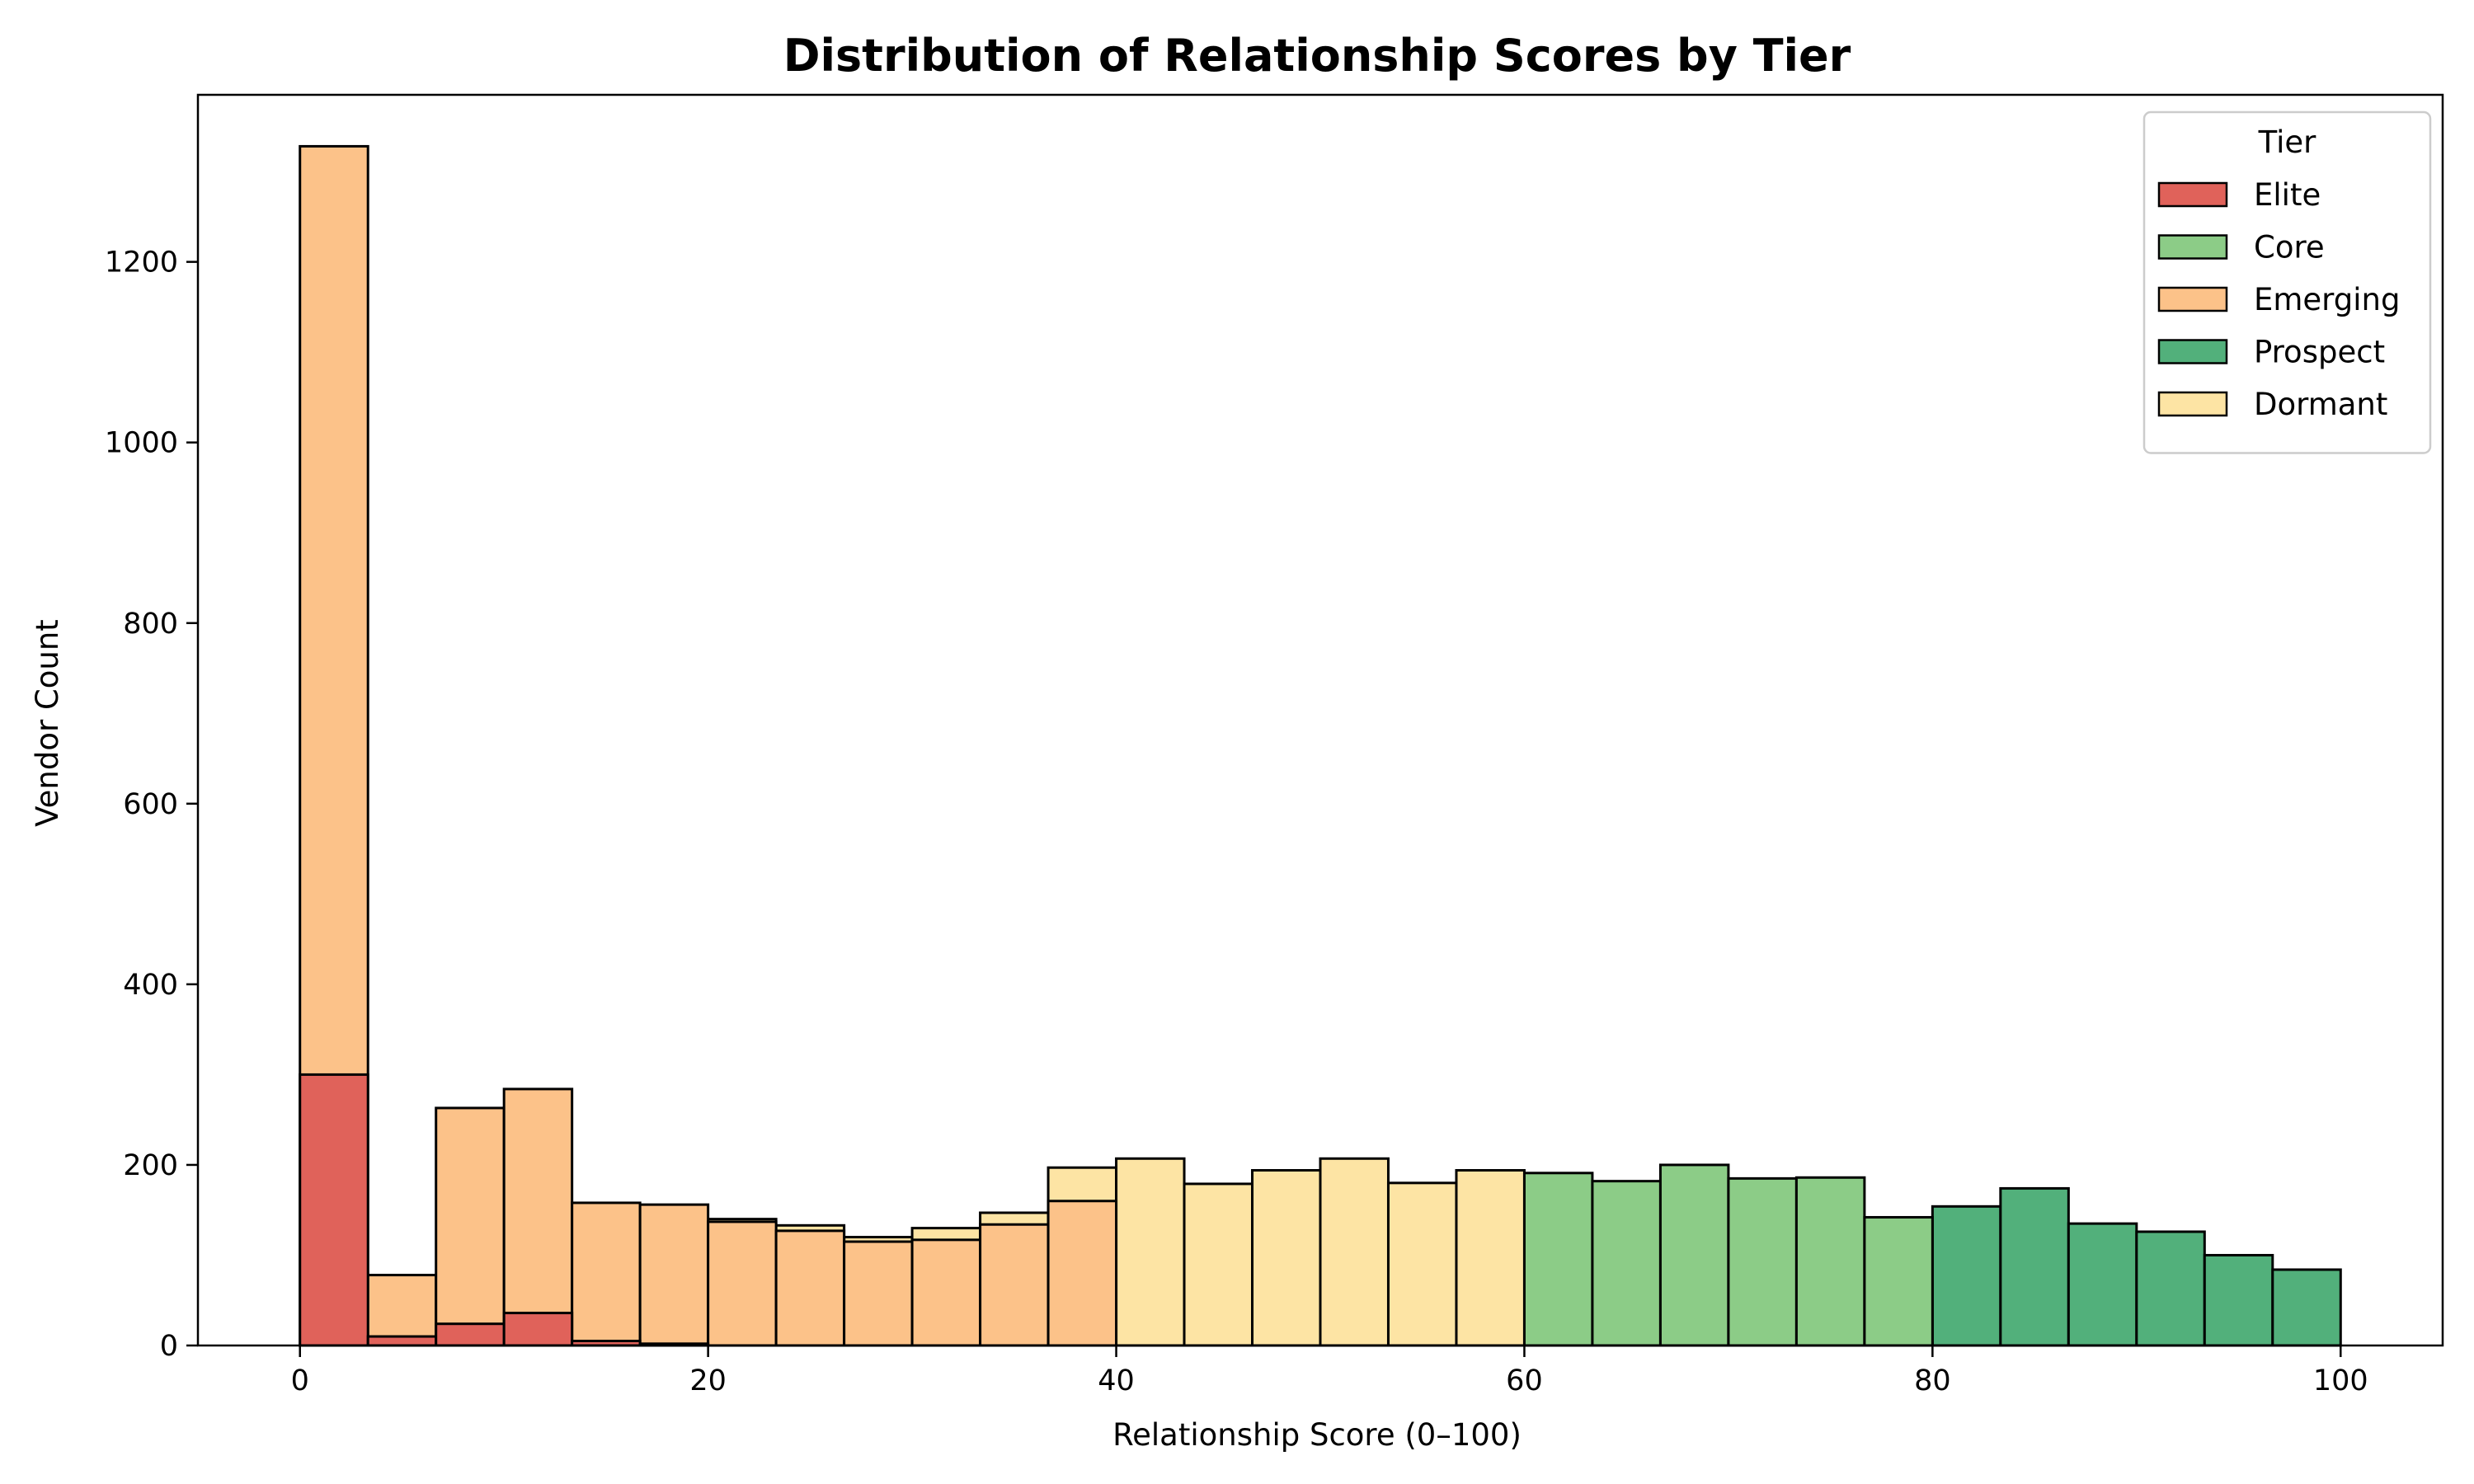 The image size is (2474, 1484). What do you see at coordinates (2287, 142) in the screenshot?
I see `legend-title: Tier` at bounding box center [2287, 142].